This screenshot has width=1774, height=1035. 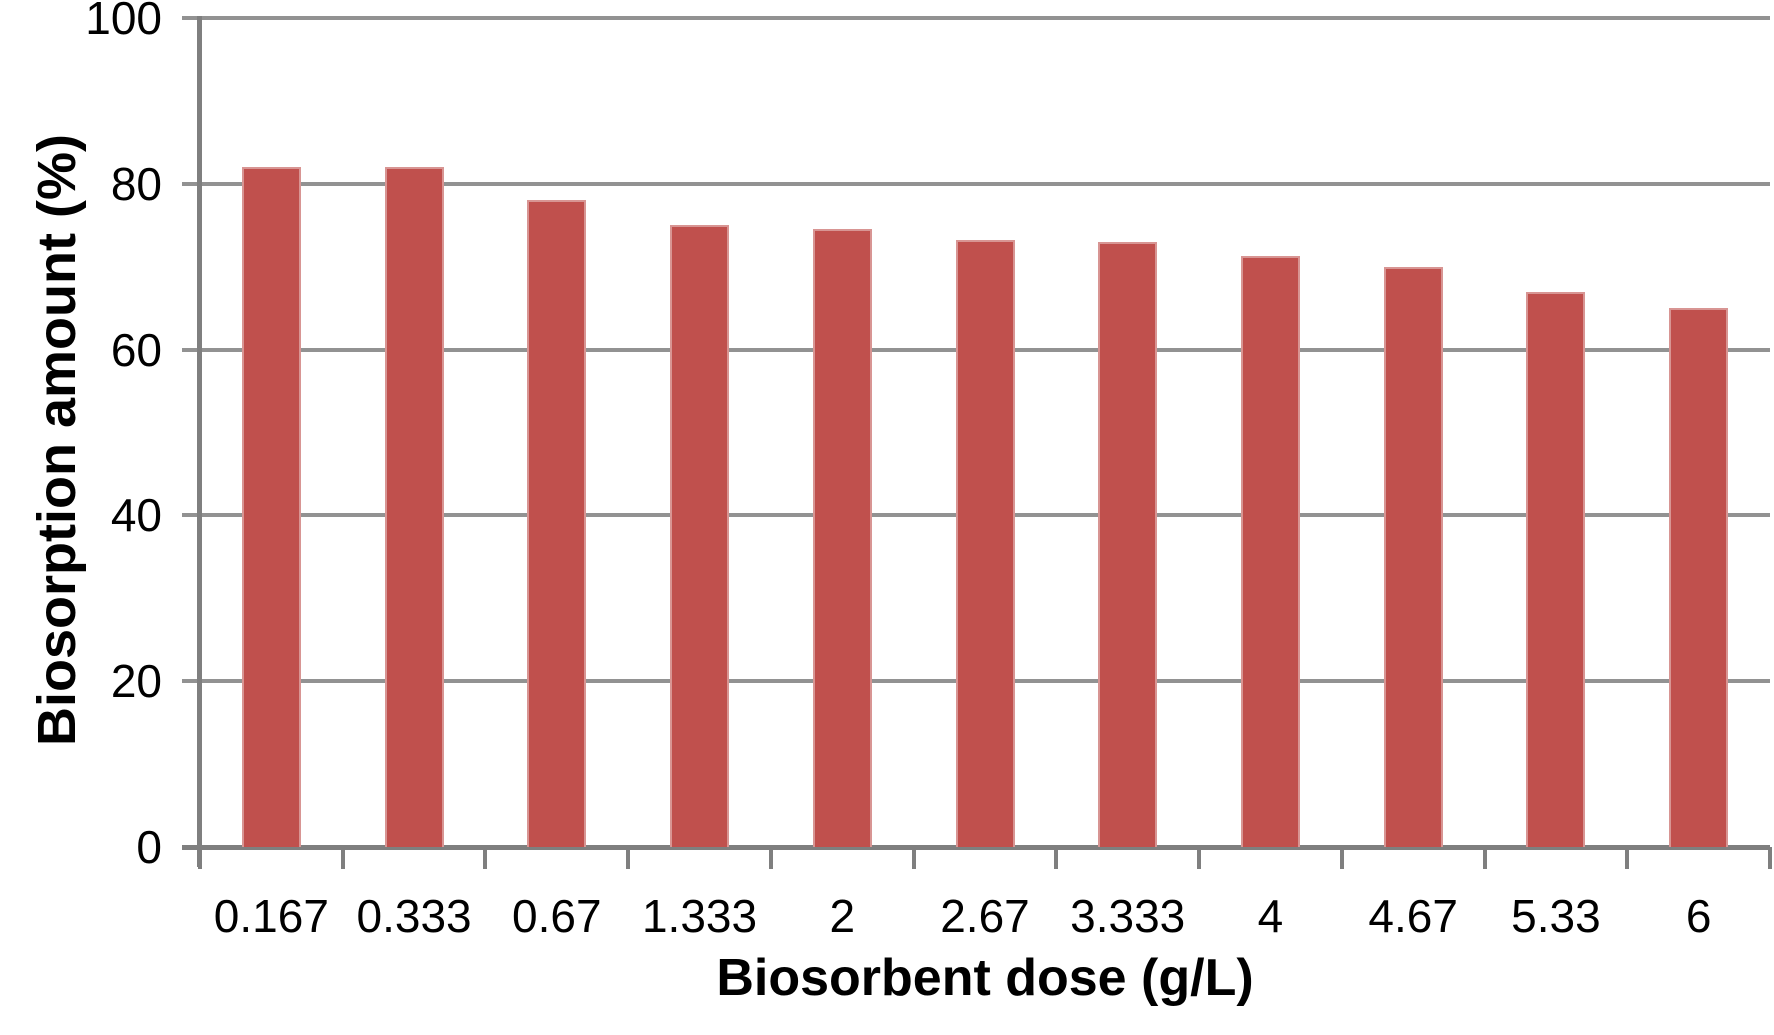 What do you see at coordinates (976, 847) in the screenshot?
I see `x-axis-line` at bounding box center [976, 847].